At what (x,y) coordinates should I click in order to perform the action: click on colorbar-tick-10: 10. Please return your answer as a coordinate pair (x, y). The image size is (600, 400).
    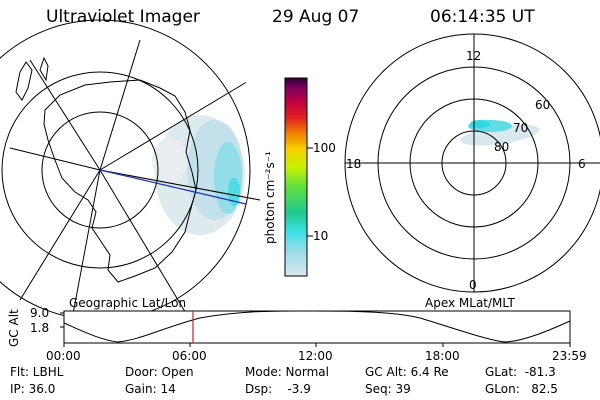
    Looking at the image, I should click on (321, 236).